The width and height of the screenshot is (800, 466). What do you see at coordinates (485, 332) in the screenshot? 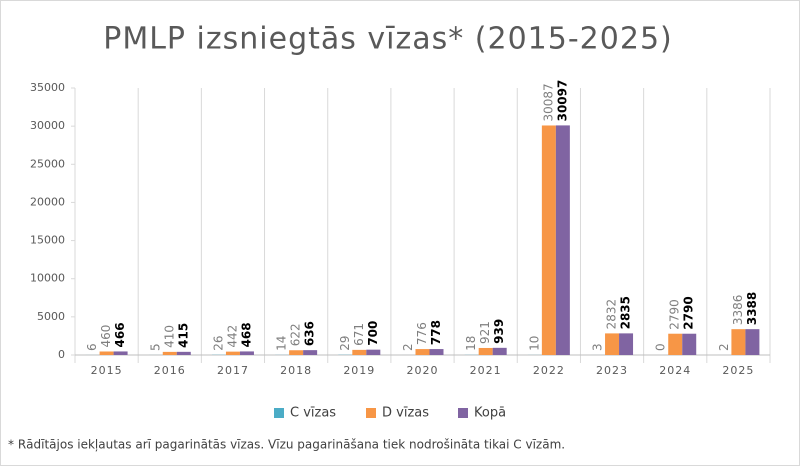
I see `data-label: 921` at bounding box center [485, 332].